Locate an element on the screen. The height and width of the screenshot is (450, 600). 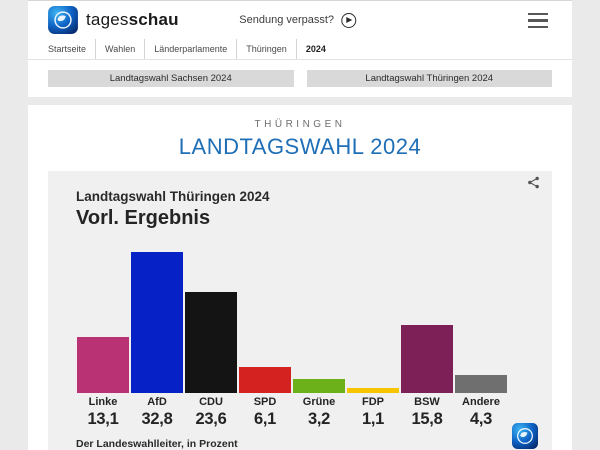
party-value: 15,8 is located at coordinates (427, 419).